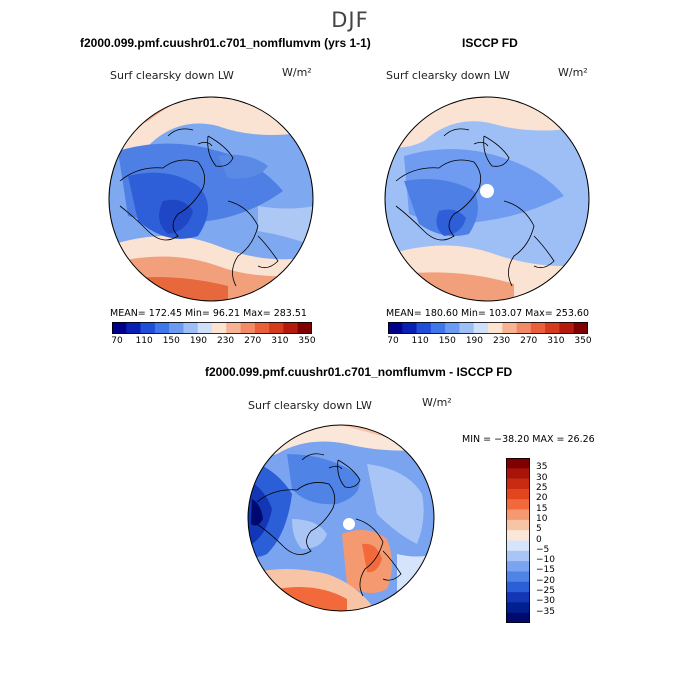 The height and width of the screenshot is (700, 700). What do you see at coordinates (543, 549) in the screenshot?
I see `diff-colorbar-tick-label: −5` at bounding box center [543, 549].